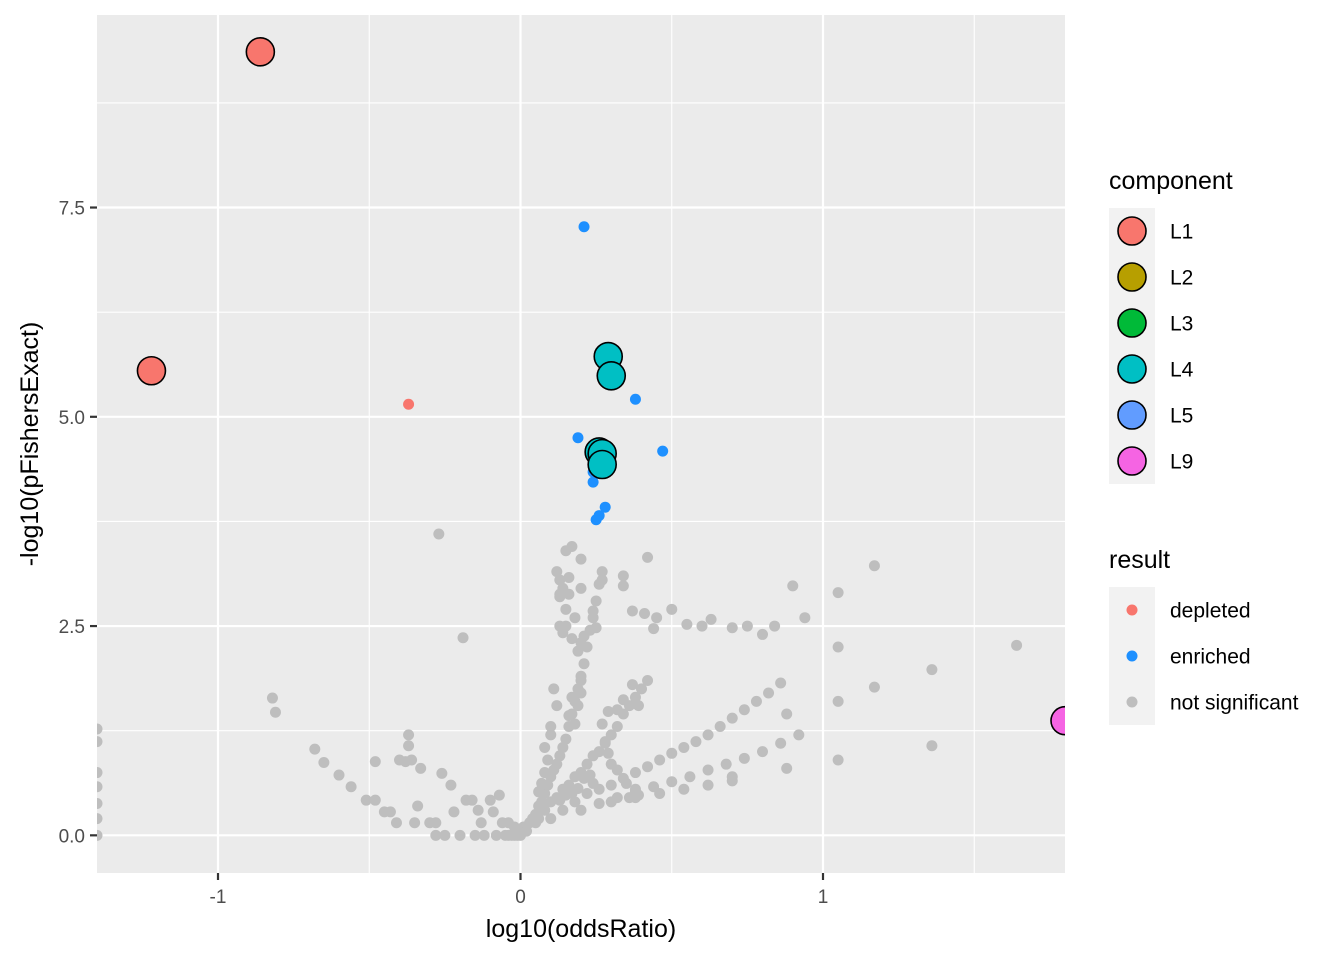 The width and height of the screenshot is (1344, 960). Describe the element at coordinates (1132, 702) in the screenshot. I see `legend-key-not-significant` at that location.